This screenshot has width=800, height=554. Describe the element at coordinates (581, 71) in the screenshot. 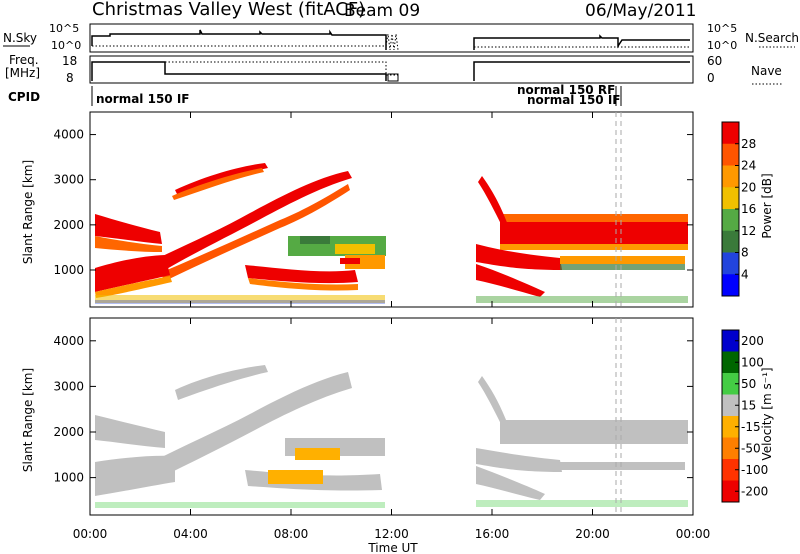

I see `freq-trace-b` at that location.